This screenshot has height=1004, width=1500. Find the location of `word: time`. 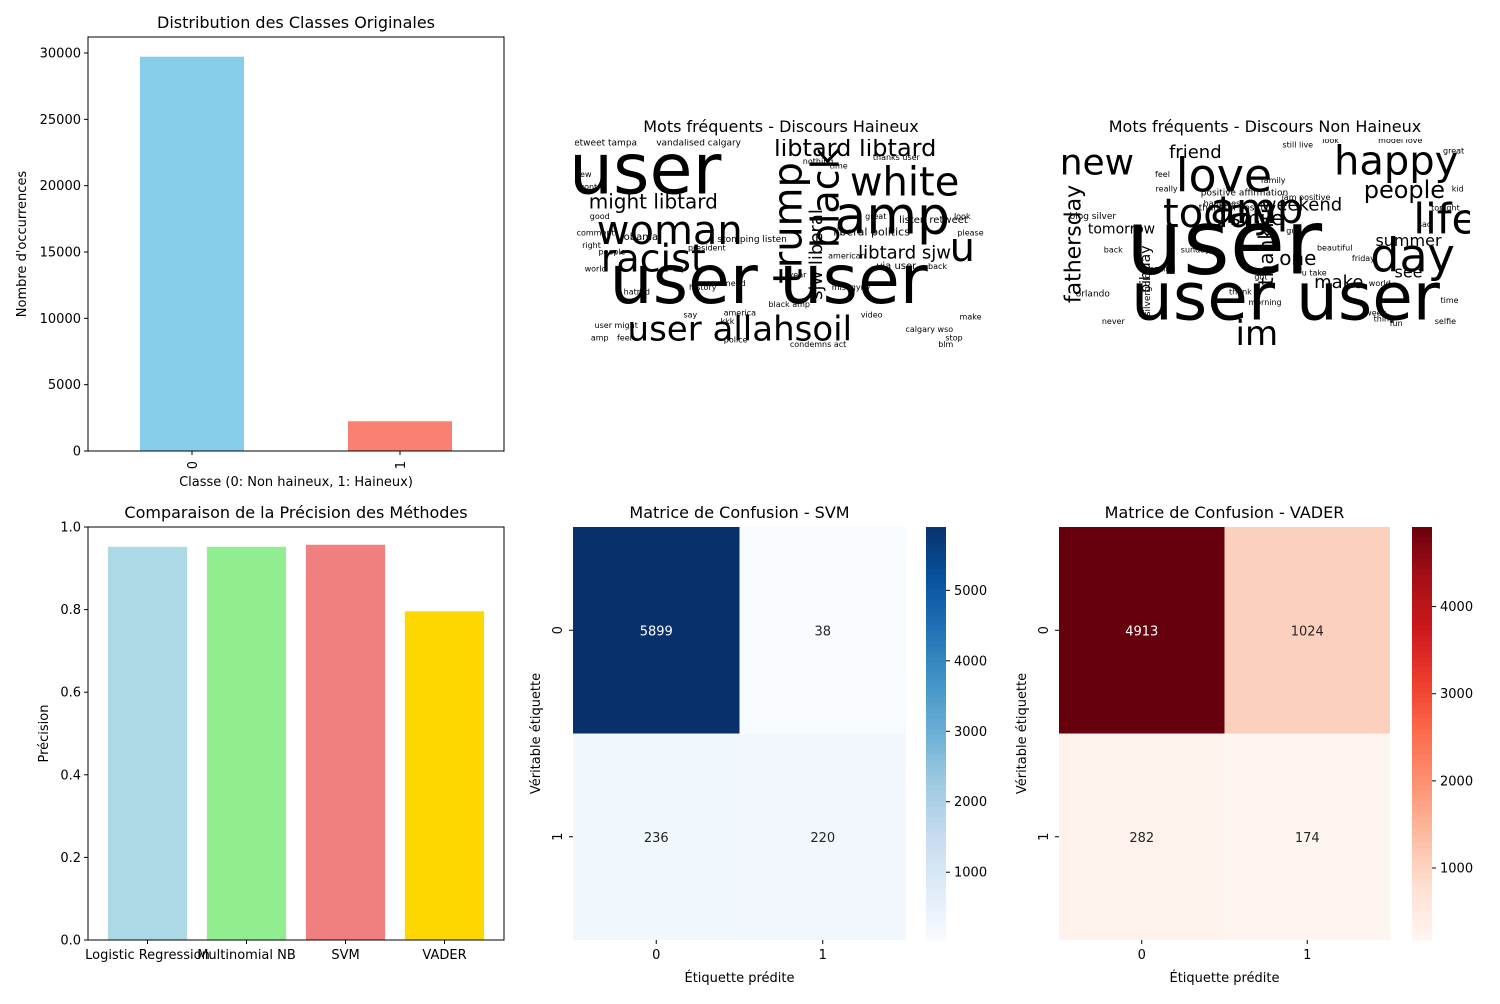

word: time is located at coordinates (1449, 300).